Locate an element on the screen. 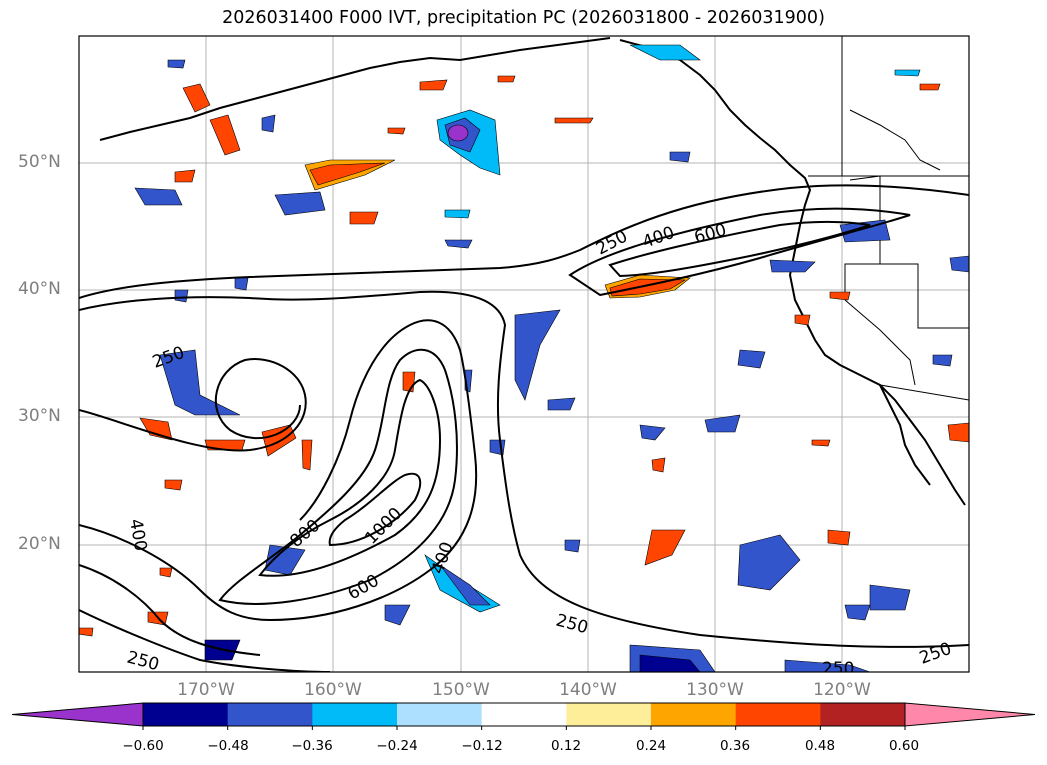 This screenshot has width=1047, height=765. lon-label: 150°W is located at coordinates (461, 690).